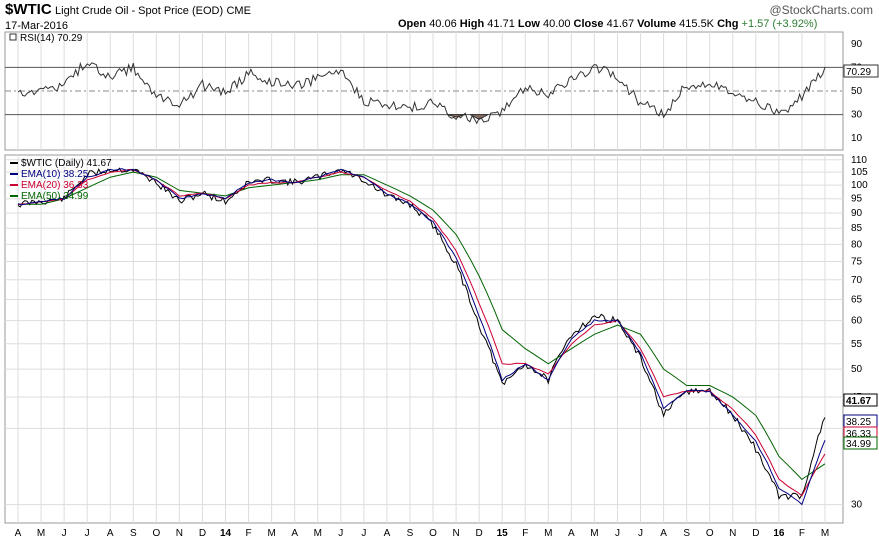 The width and height of the screenshot is (879, 539). Describe the element at coordinates (467, 117) in the screenshot. I see `rsi-fill` at that location.